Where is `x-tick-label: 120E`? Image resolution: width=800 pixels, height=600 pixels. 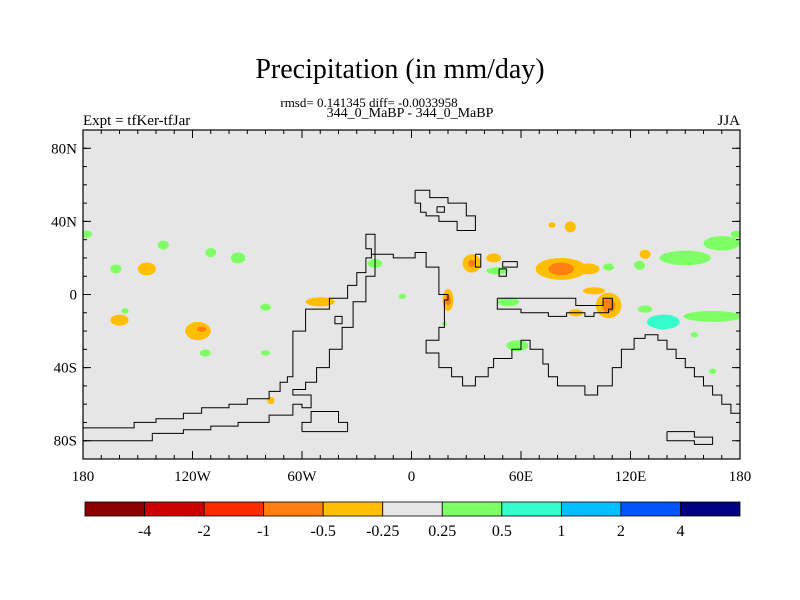 x-tick-label: 120E is located at coordinates (631, 477).